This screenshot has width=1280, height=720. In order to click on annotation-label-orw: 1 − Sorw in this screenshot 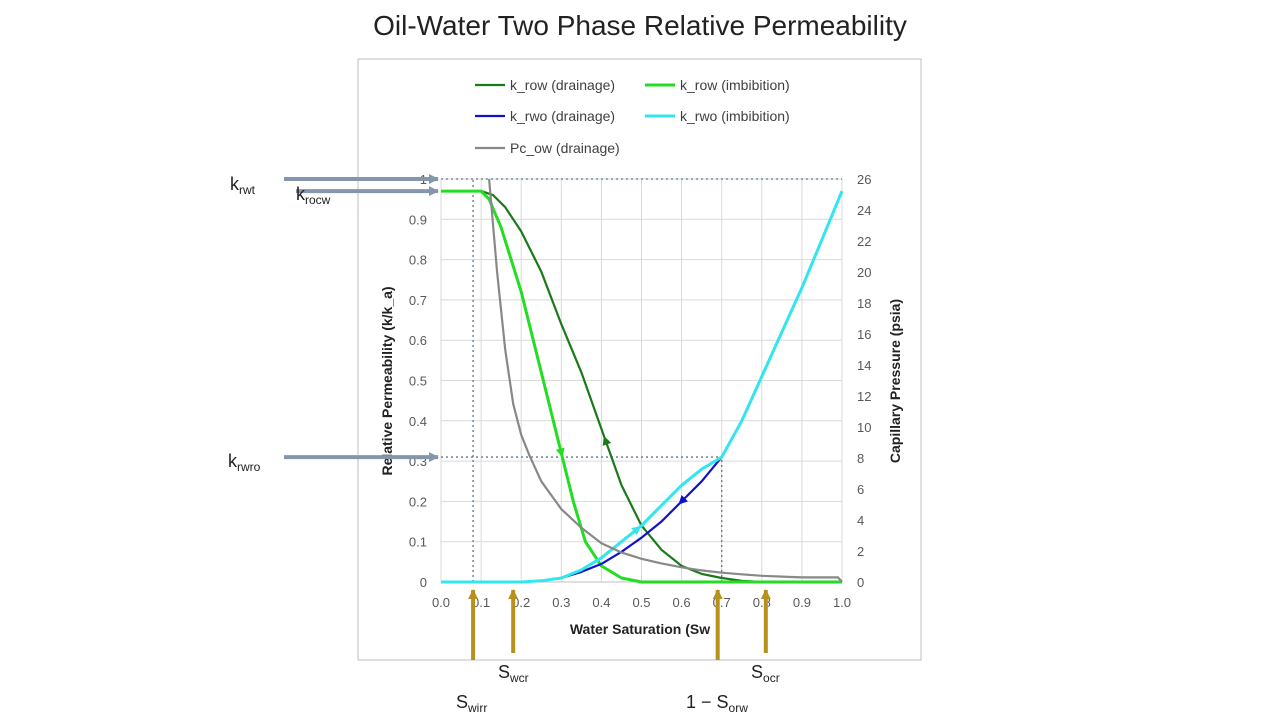, I will do `click(717, 703)`.